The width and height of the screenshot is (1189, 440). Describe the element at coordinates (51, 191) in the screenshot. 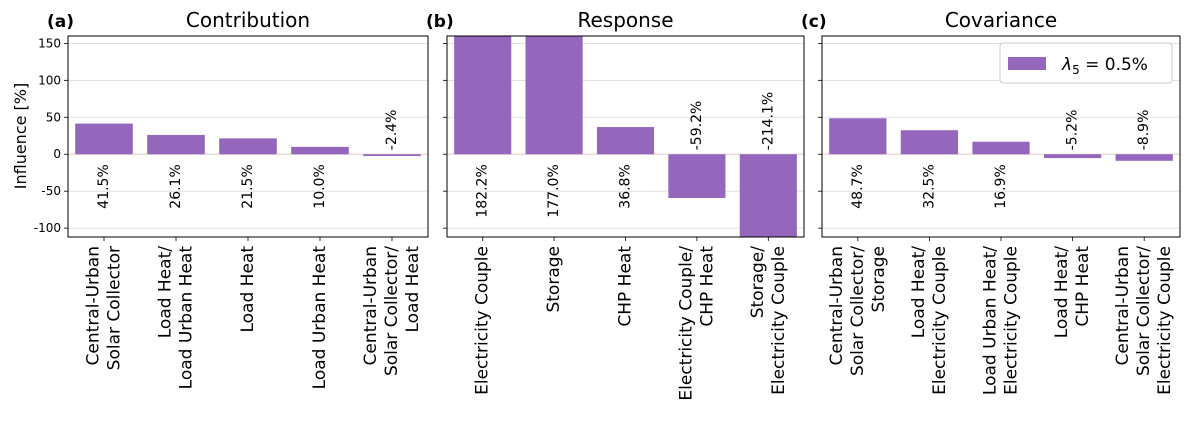

I see `y-tick-label: -50` at that location.